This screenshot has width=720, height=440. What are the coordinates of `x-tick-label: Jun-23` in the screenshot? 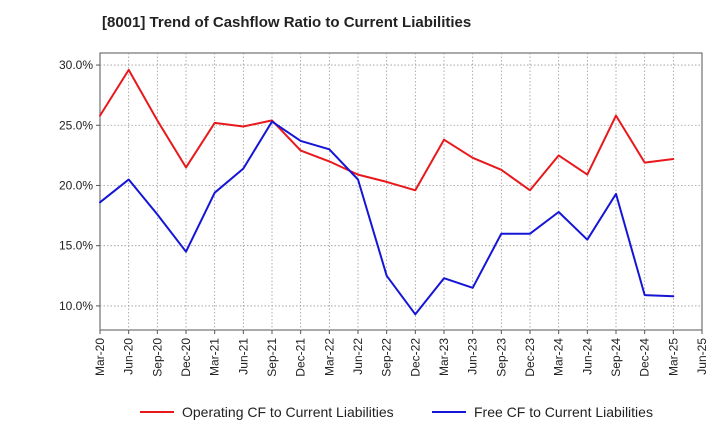 It's located at (473, 356).